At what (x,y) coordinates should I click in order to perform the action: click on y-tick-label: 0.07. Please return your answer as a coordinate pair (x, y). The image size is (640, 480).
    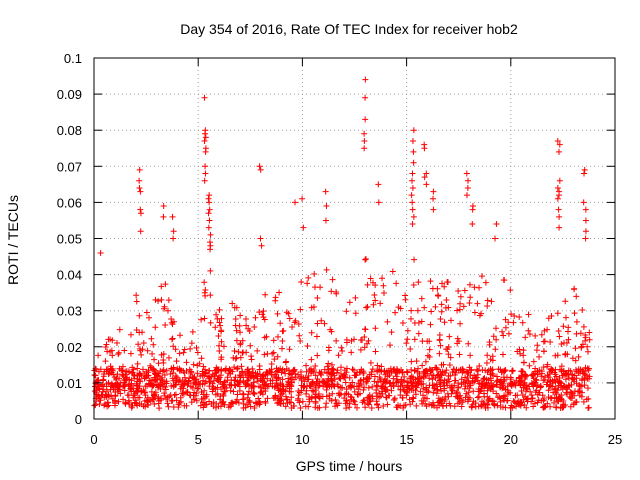
    Looking at the image, I should click on (69, 166).